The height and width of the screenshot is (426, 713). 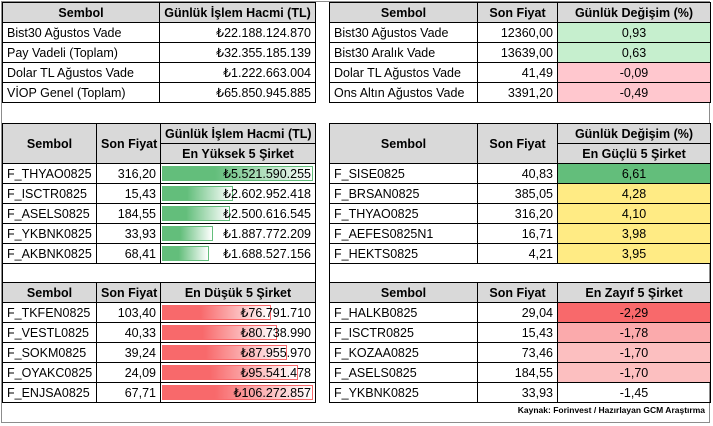 What do you see at coordinates (403, 173) in the screenshot?
I see `top-row-symbol: F_SISE0825` at bounding box center [403, 173].